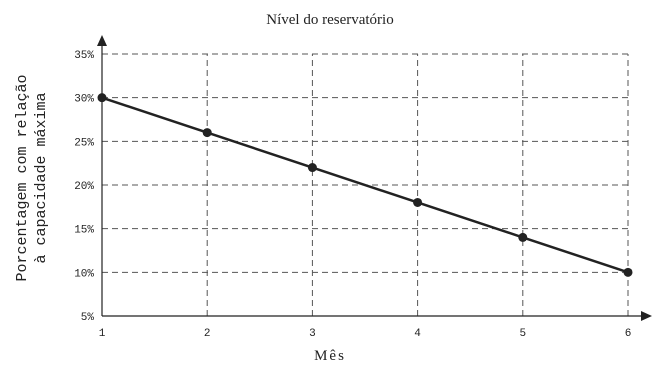 This screenshot has width=652, height=368. I want to click on y-tick-label: 30%, so click(84, 100).